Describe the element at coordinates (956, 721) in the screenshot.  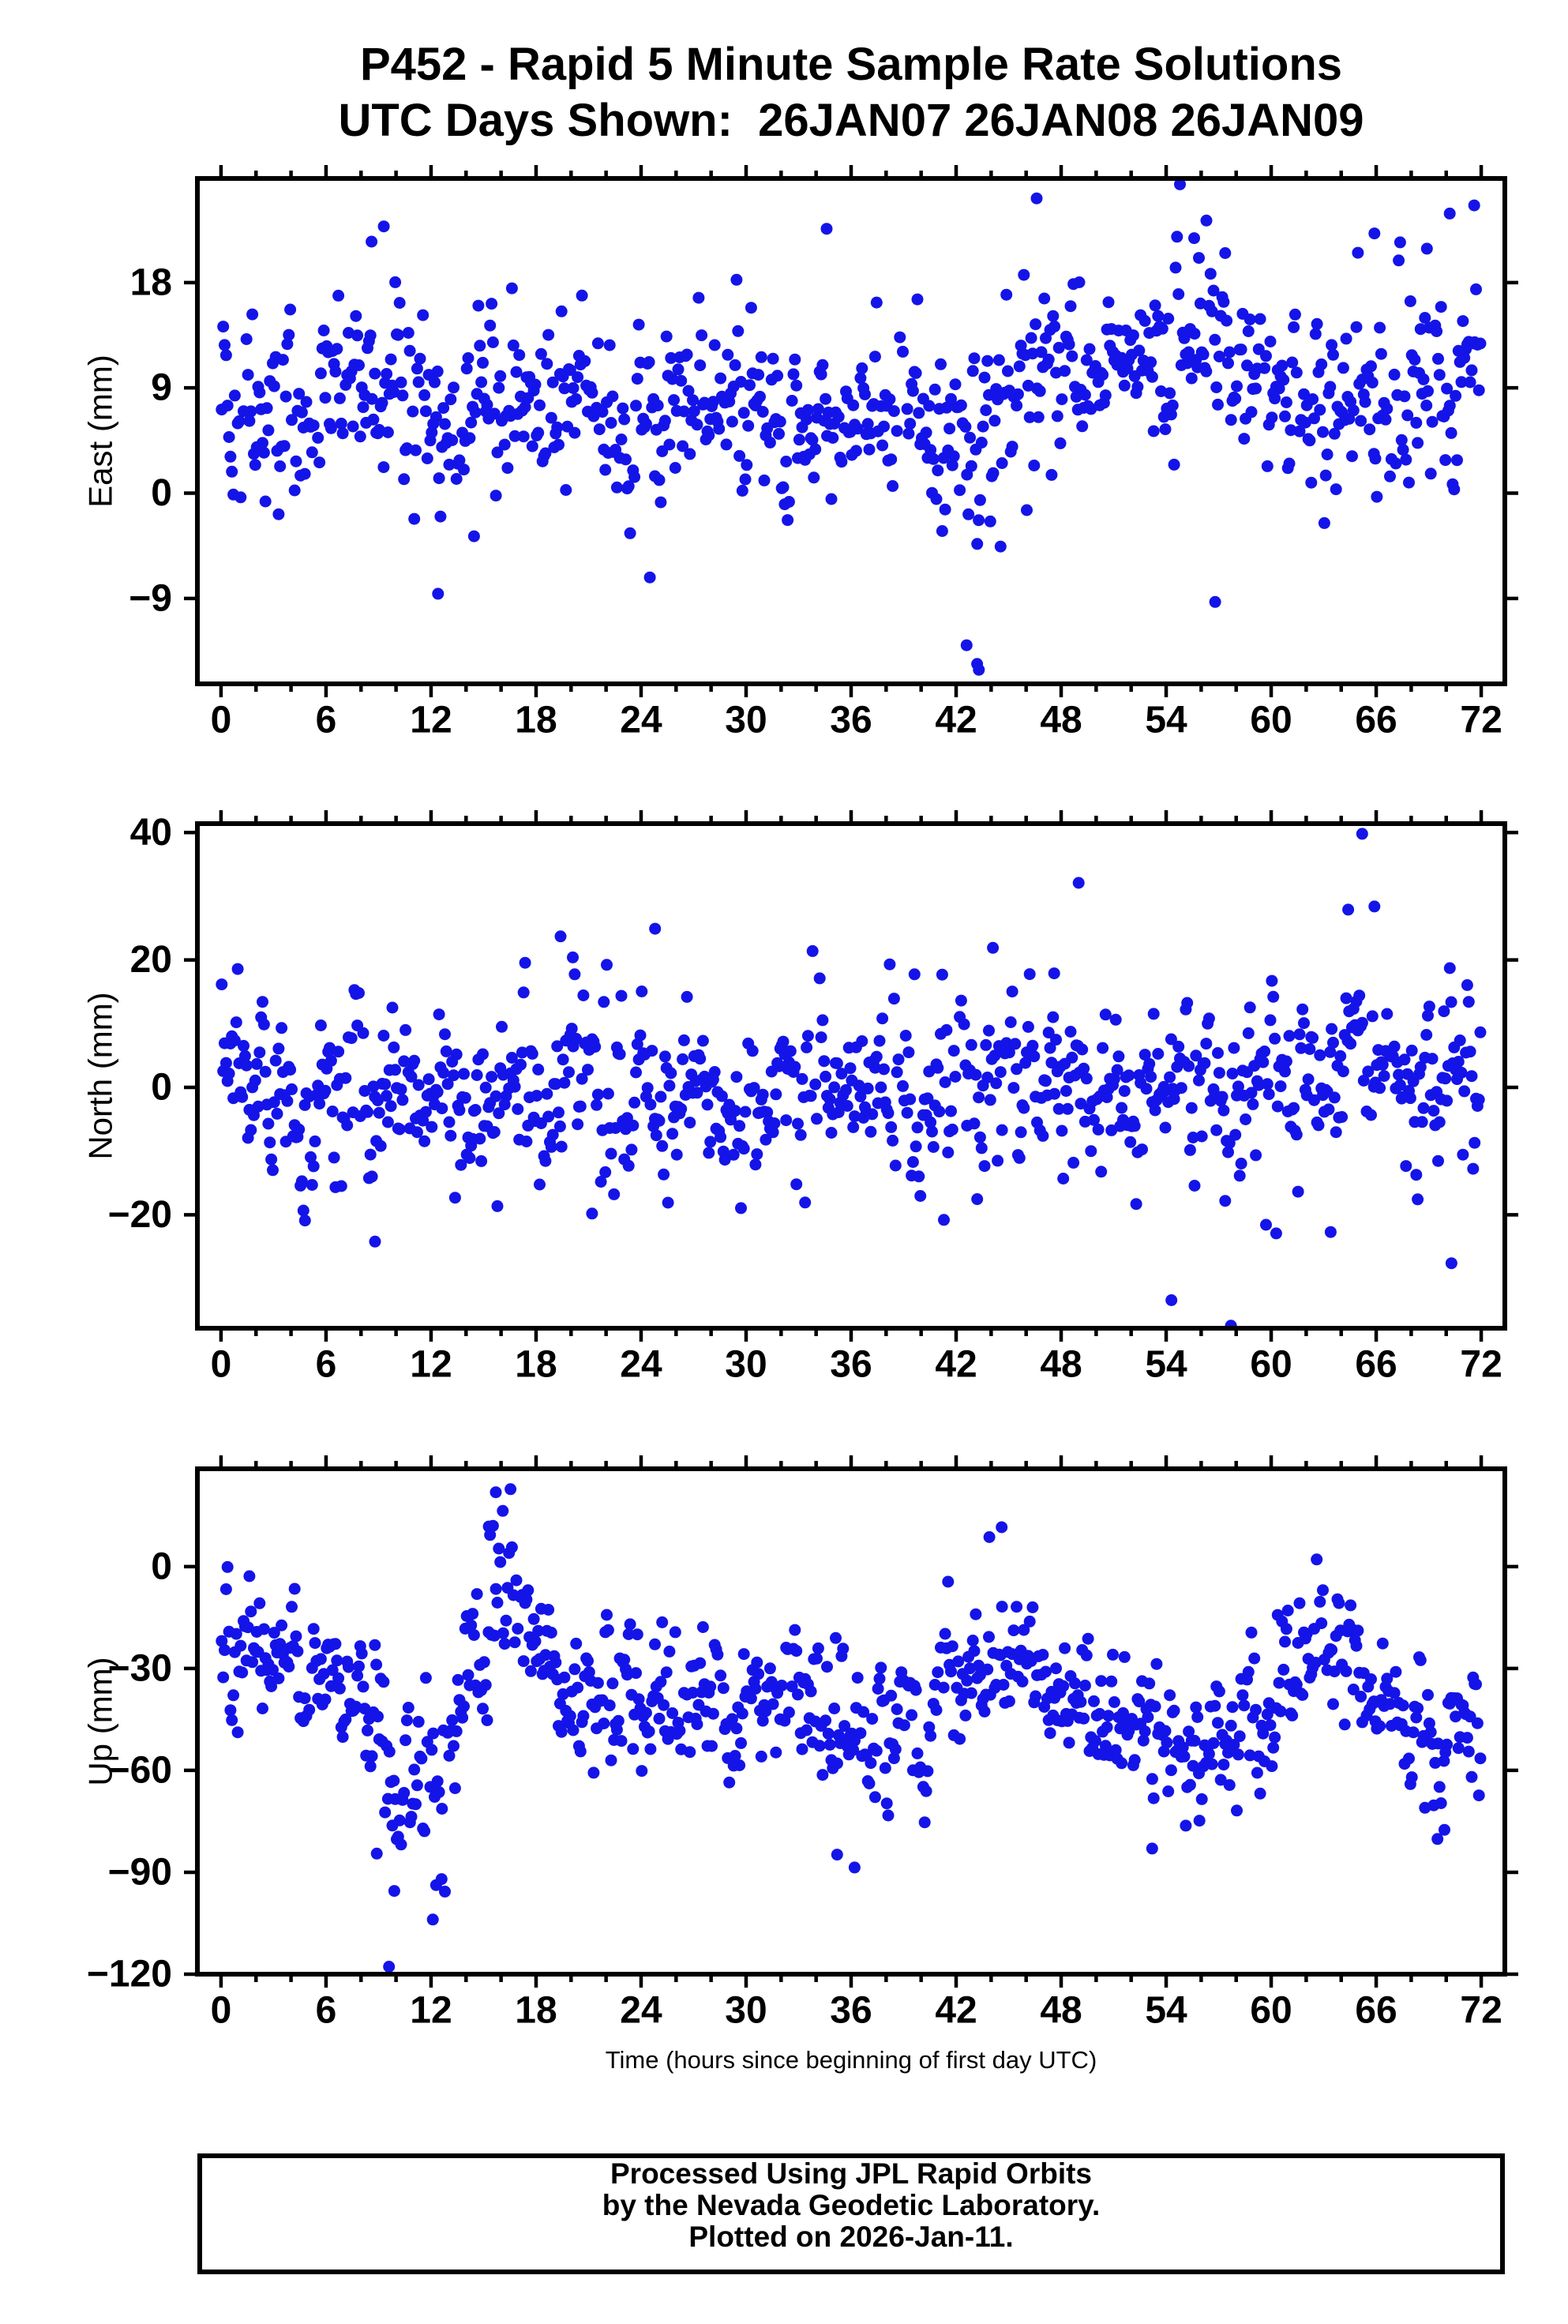
I see `x-tick-label: 42` at that location.